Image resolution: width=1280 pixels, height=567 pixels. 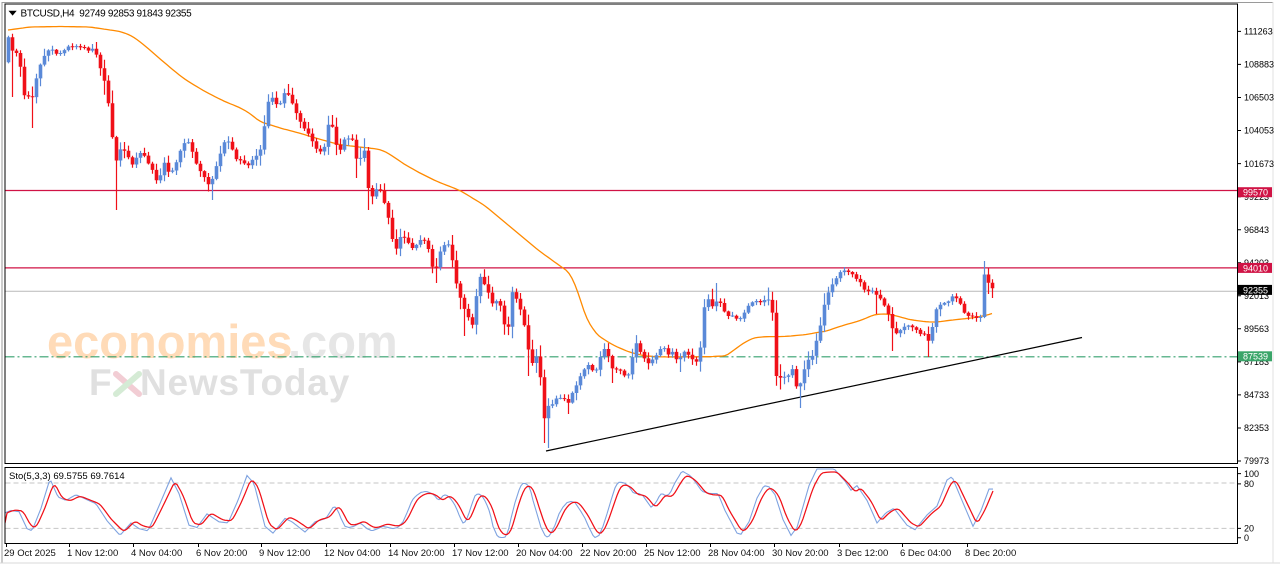 I want to click on svg-text: .com, so click(x=343, y=341).